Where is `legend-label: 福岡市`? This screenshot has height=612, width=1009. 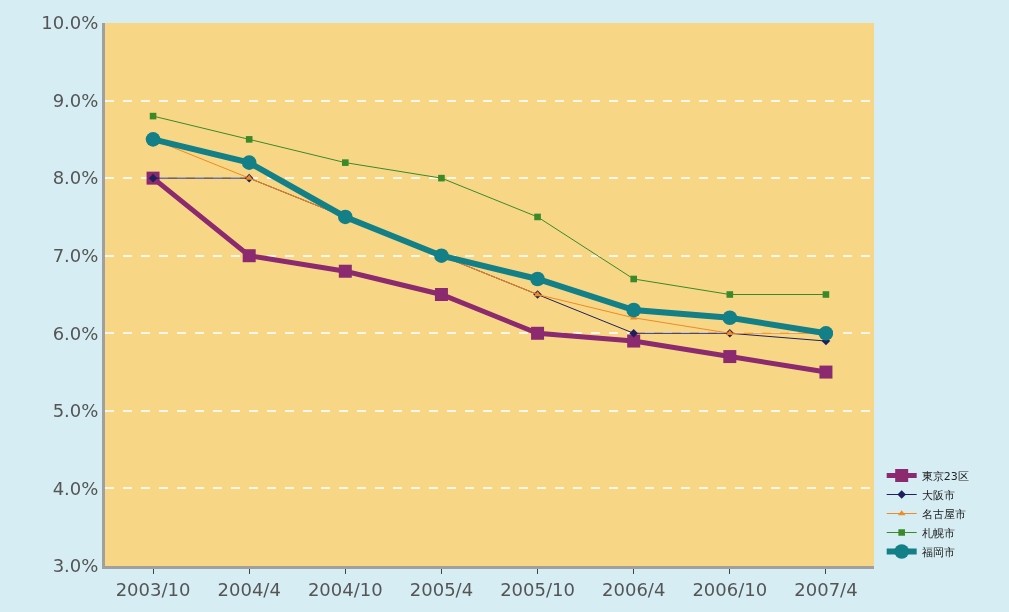
legend-label: 福岡市 is located at coordinates (938, 552).